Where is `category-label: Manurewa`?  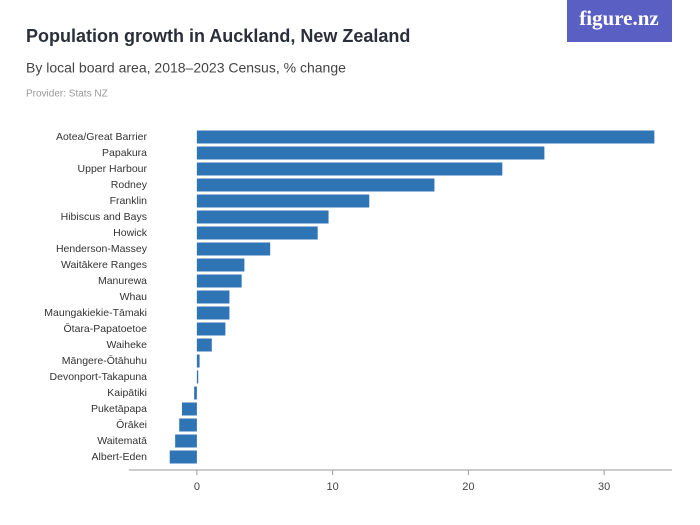 category-label: Manurewa is located at coordinates (122, 281).